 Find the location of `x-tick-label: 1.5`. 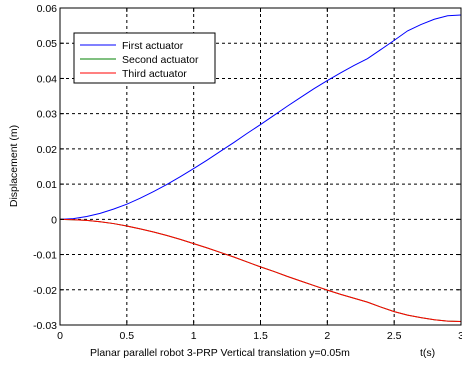

x-tick-label: 1.5 is located at coordinates (260, 336).